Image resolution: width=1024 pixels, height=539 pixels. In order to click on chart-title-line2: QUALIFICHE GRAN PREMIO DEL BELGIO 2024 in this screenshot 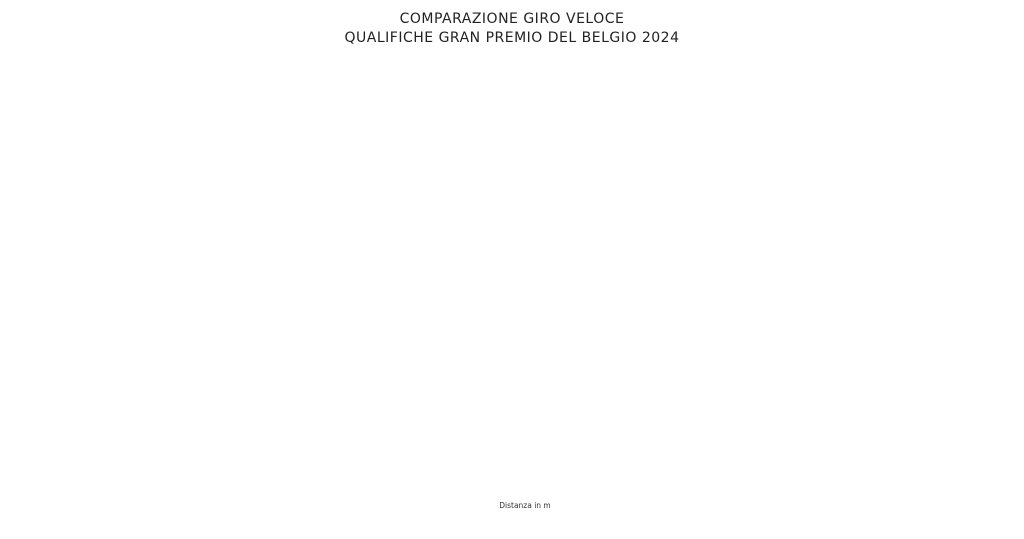, I will do `click(512, 38)`.